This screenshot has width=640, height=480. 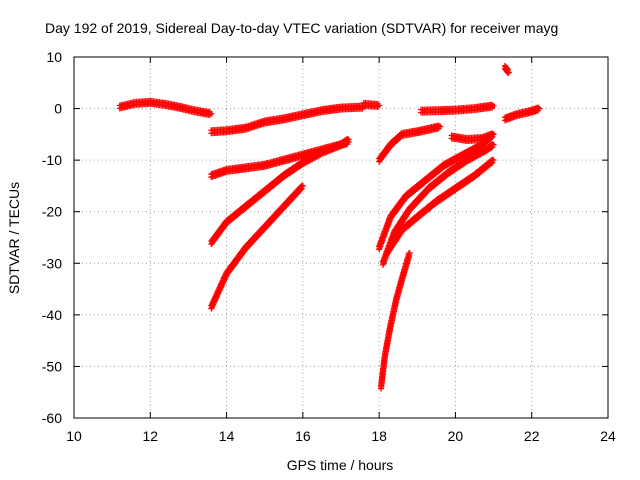 What do you see at coordinates (227, 436) in the screenshot?
I see `x-tick-label: 14` at bounding box center [227, 436].